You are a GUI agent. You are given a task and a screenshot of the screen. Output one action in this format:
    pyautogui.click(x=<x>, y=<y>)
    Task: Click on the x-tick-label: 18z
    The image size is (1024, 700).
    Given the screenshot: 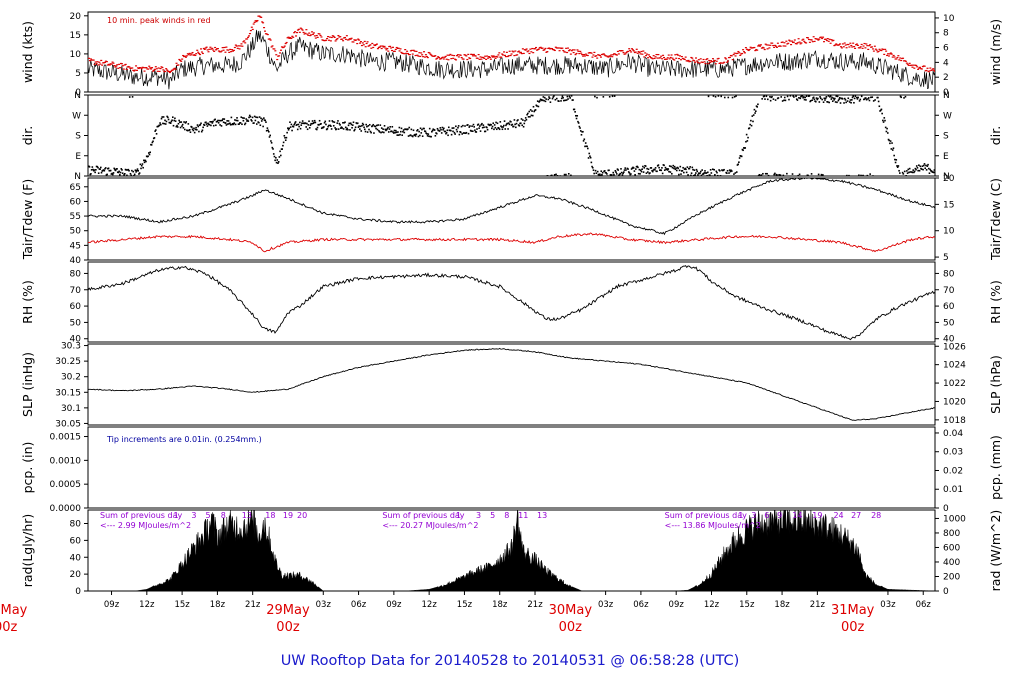 What is the action you would take?
    pyautogui.click(x=782, y=605)
    